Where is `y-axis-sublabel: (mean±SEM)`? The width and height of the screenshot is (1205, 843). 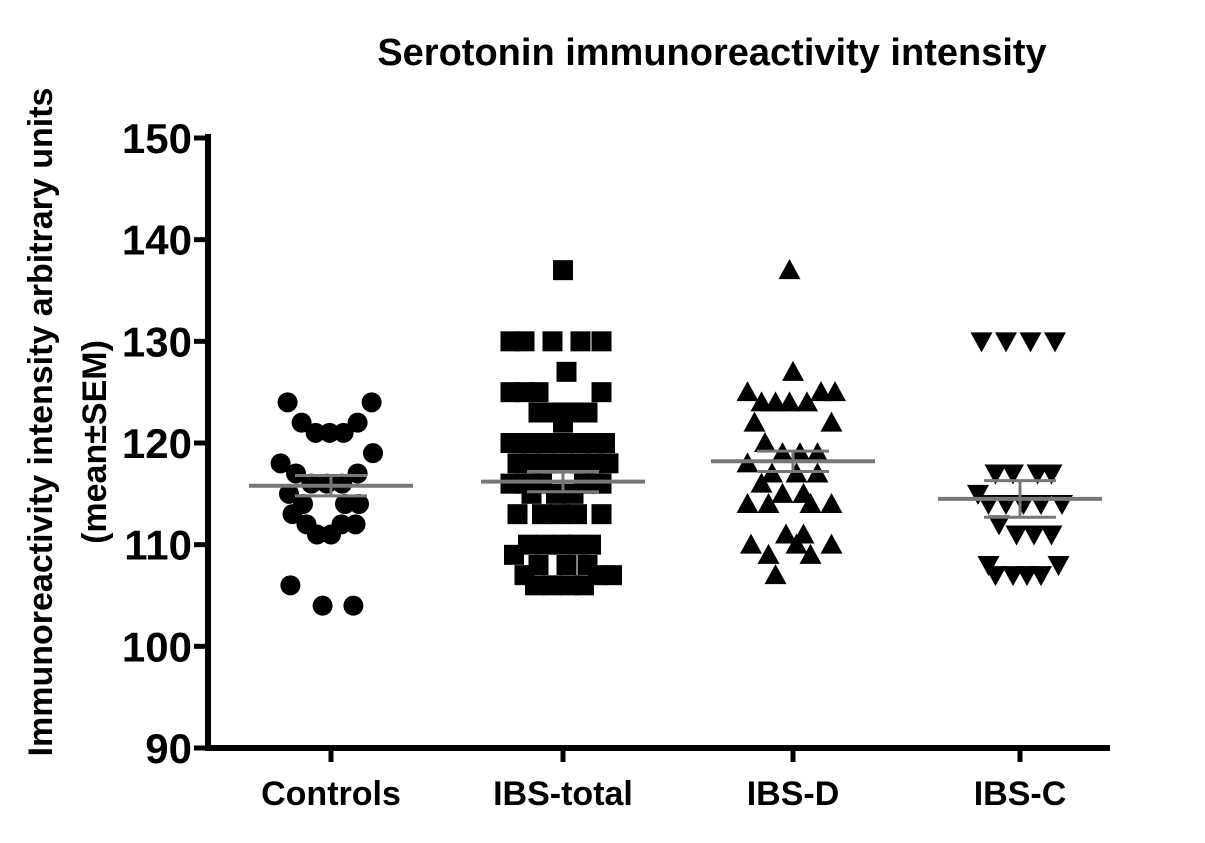 y-axis-sublabel: (mean±SEM) is located at coordinates (95, 442).